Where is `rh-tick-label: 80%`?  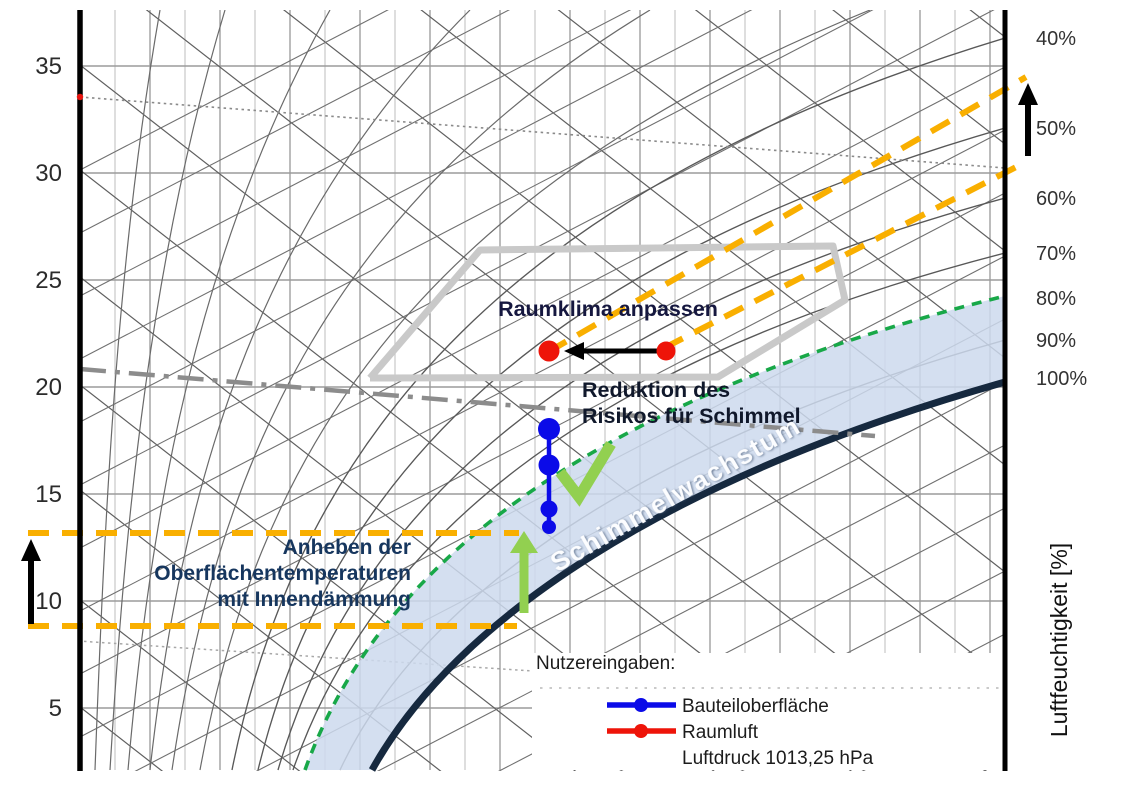
rh-tick-label: 80% is located at coordinates (1056, 299).